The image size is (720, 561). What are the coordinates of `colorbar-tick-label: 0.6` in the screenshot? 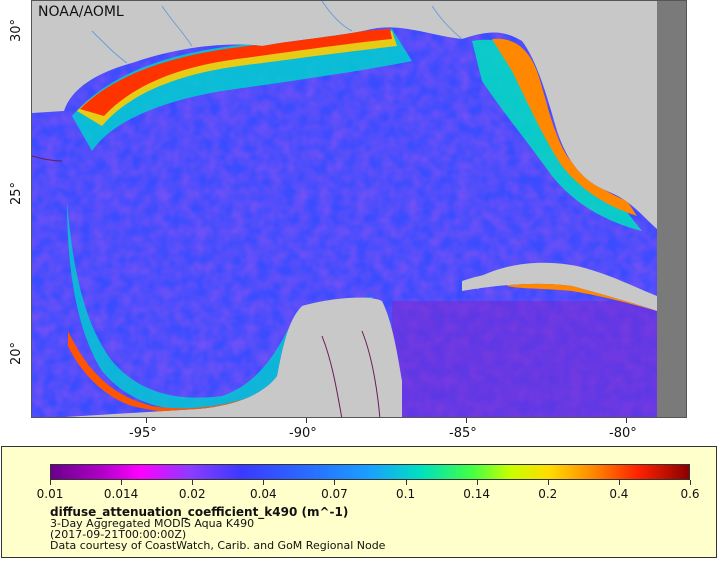 It's located at (690, 494).